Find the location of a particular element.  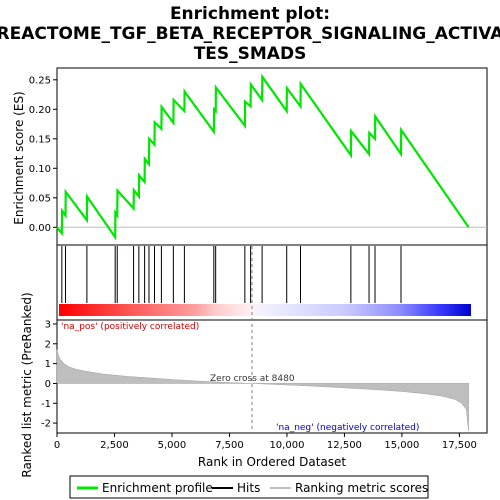

x-tick-label: 12,500 is located at coordinates (344, 445).